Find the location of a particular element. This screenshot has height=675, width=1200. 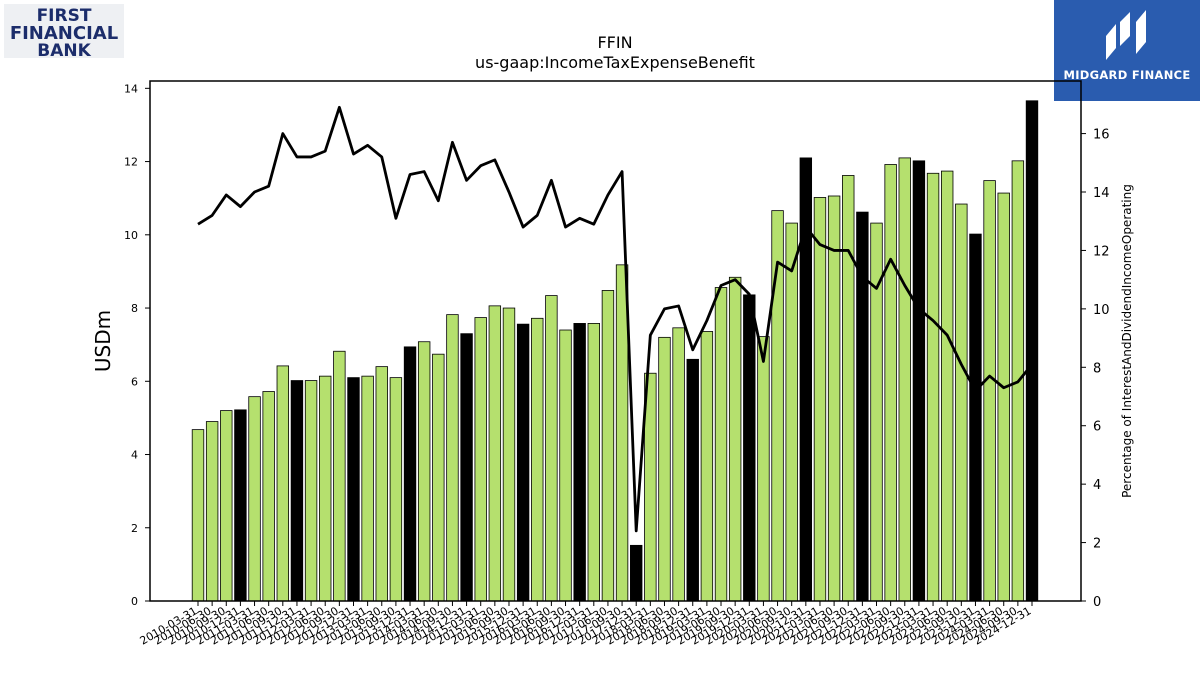

midgard-finance-logo: MIDGARD FINANCE is located at coordinates (1127, 50).